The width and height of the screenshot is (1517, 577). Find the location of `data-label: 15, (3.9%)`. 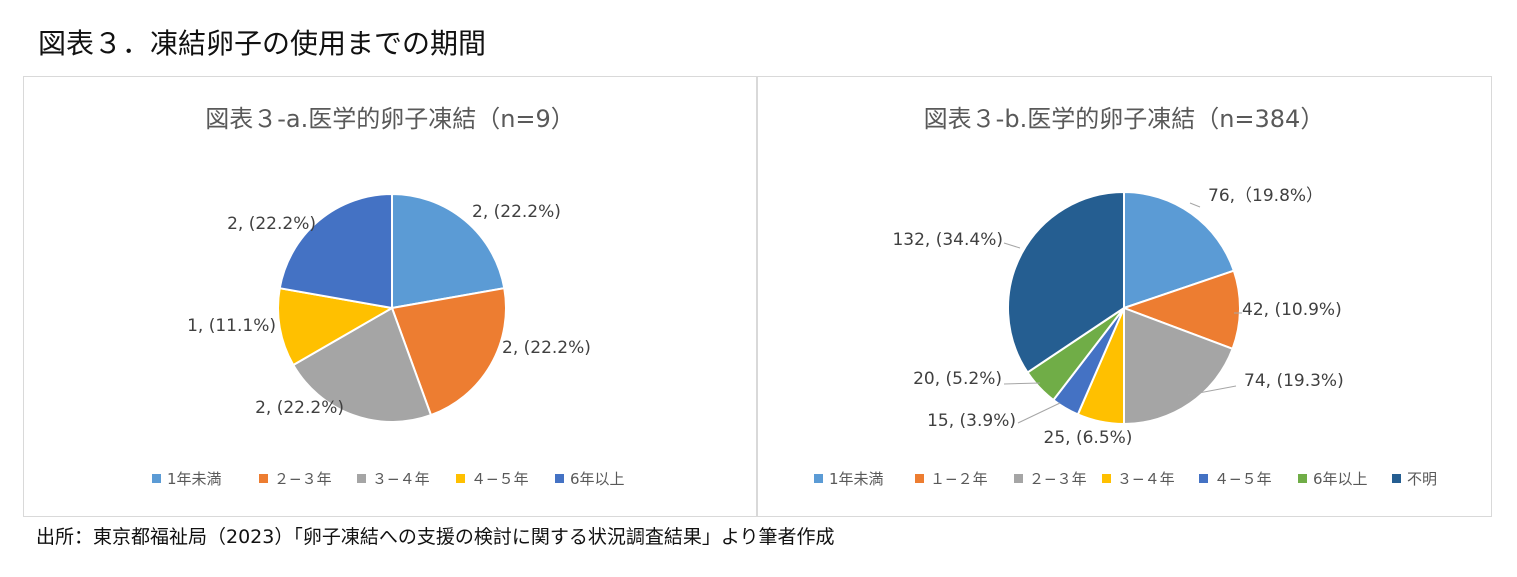

data-label: 15, (3.9%) is located at coordinates (971, 421).